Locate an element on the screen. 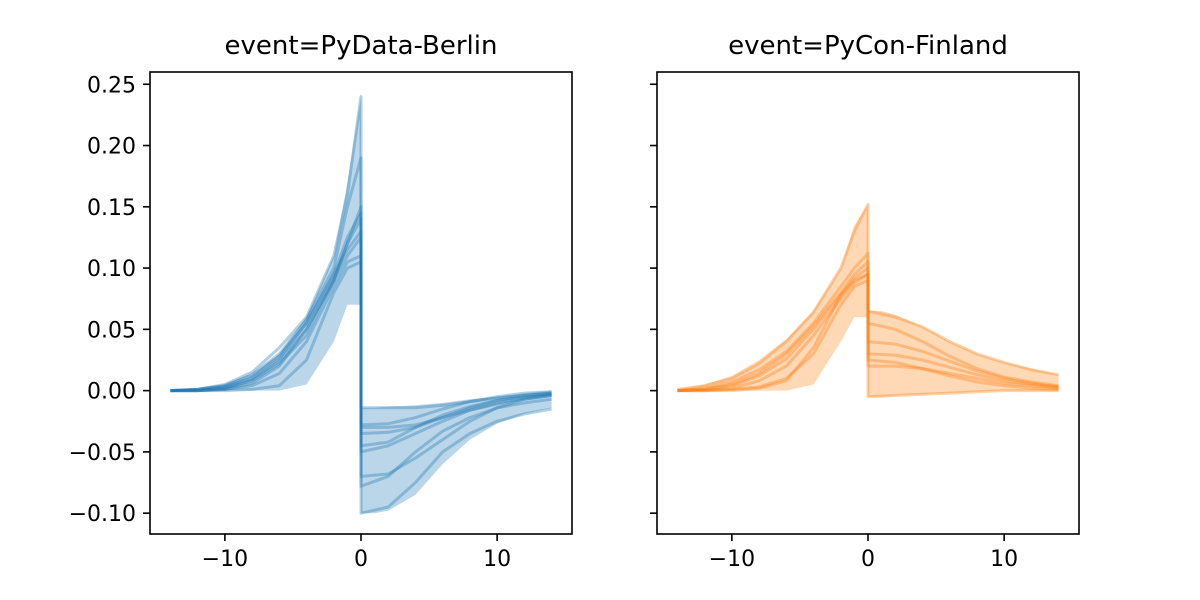 The image size is (1200, 600). confidence-band is located at coordinates (868, 300).